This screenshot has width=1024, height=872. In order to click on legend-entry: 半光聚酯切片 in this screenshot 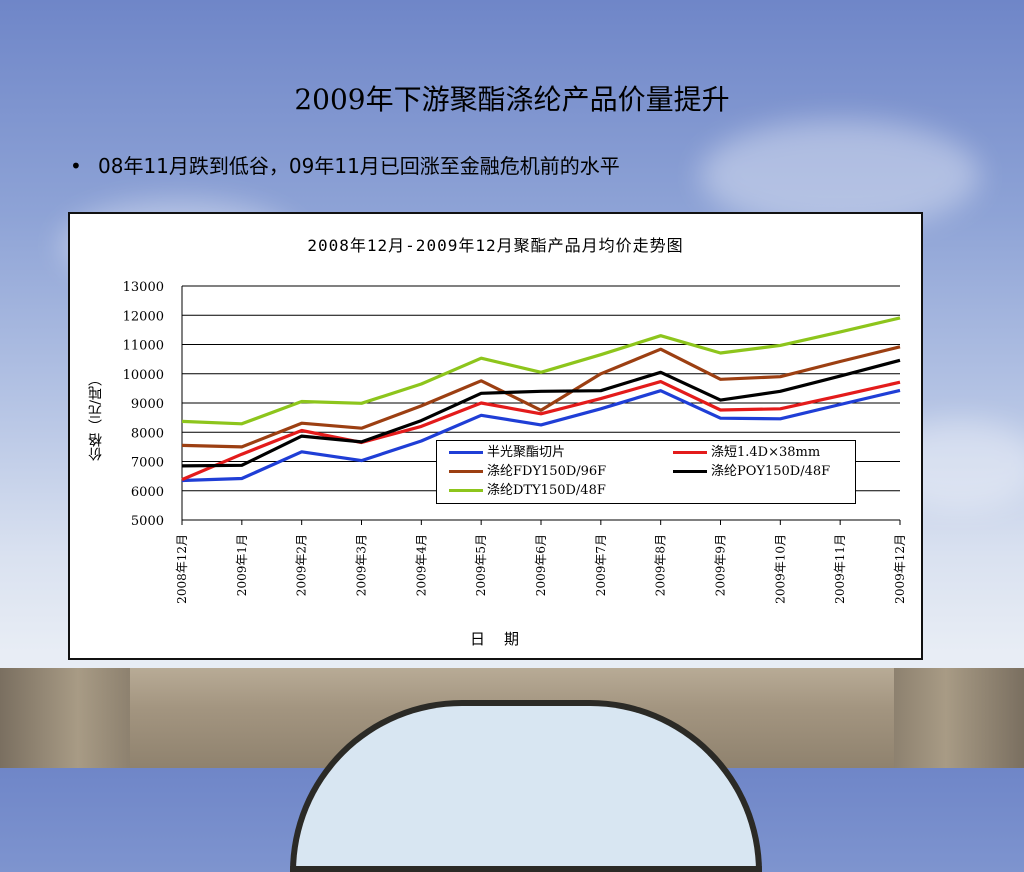, I will do `click(507, 453)`.